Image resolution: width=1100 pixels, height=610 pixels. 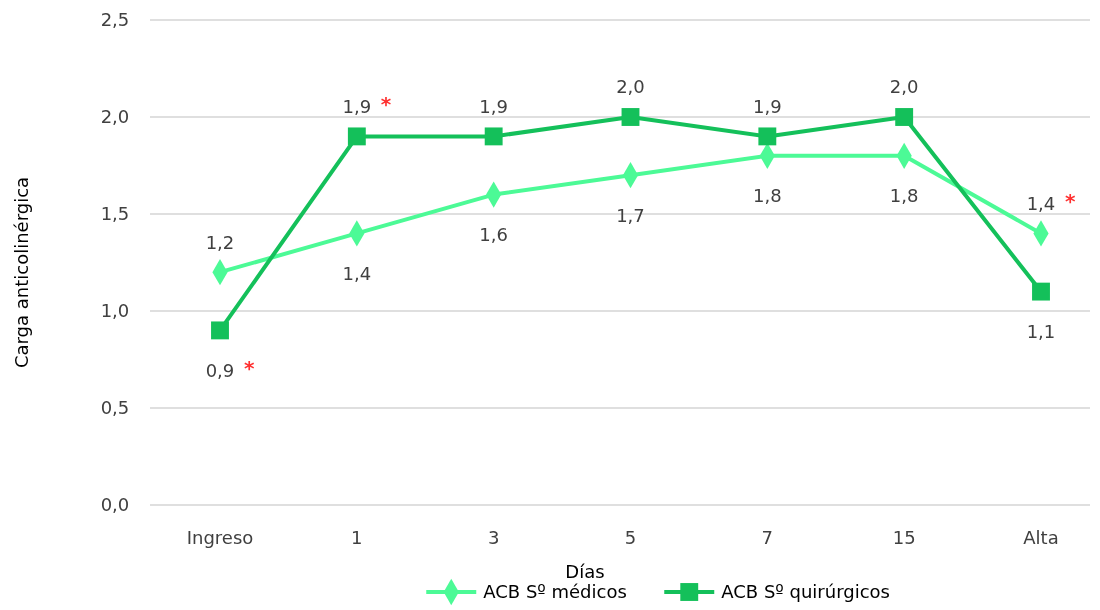 I want to click on x-tick-label: Ingreso, so click(x=220, y=538).